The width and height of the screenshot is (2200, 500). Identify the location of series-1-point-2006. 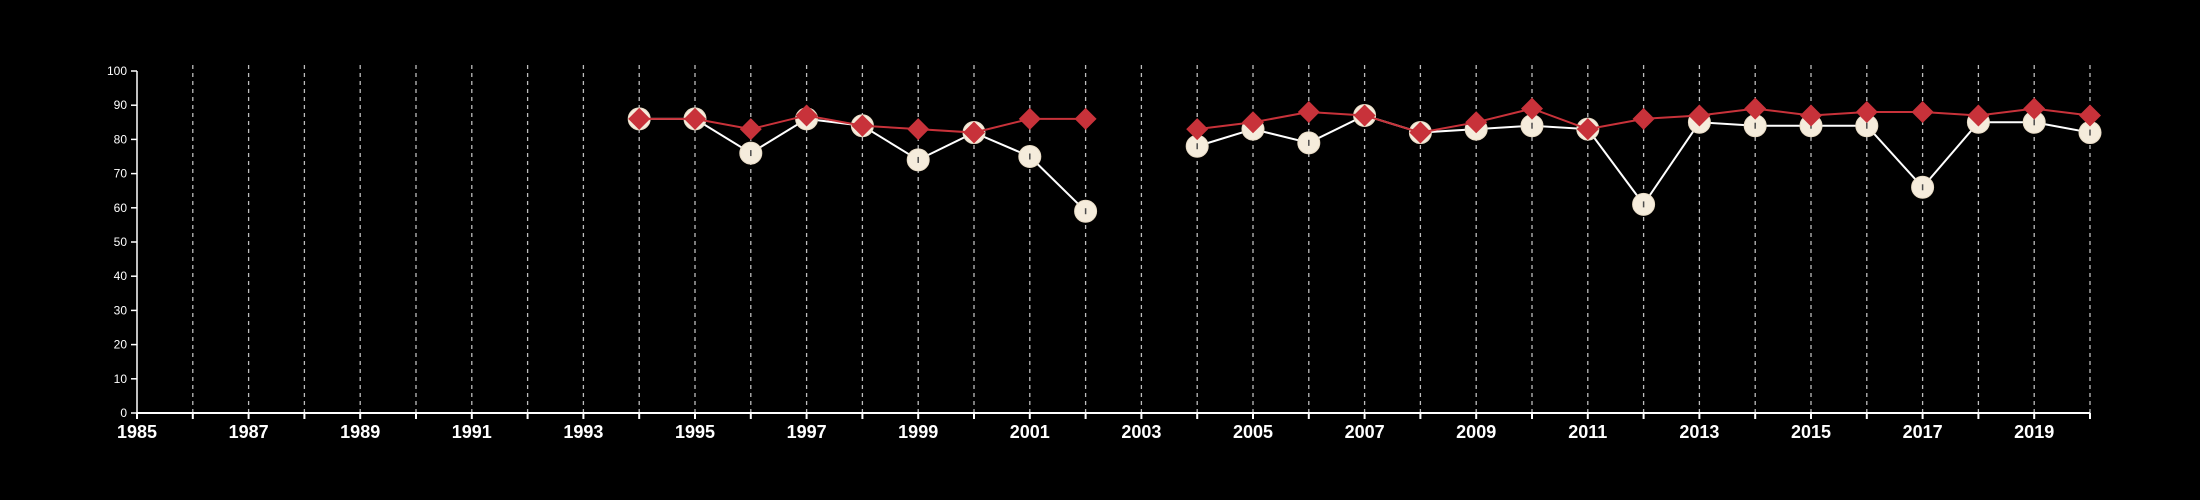
(1309, 143).